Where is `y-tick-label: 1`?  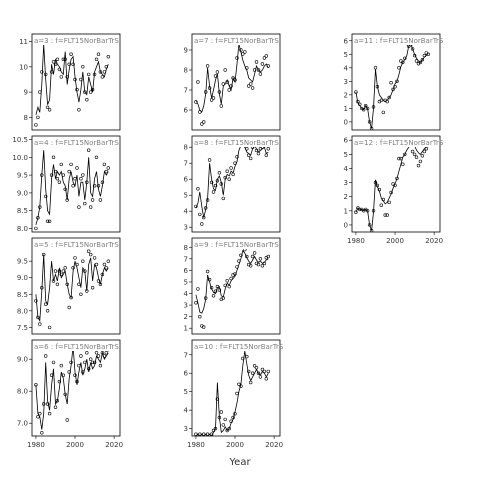 y-tick-label: 1 is located at coordinates (346, 109).